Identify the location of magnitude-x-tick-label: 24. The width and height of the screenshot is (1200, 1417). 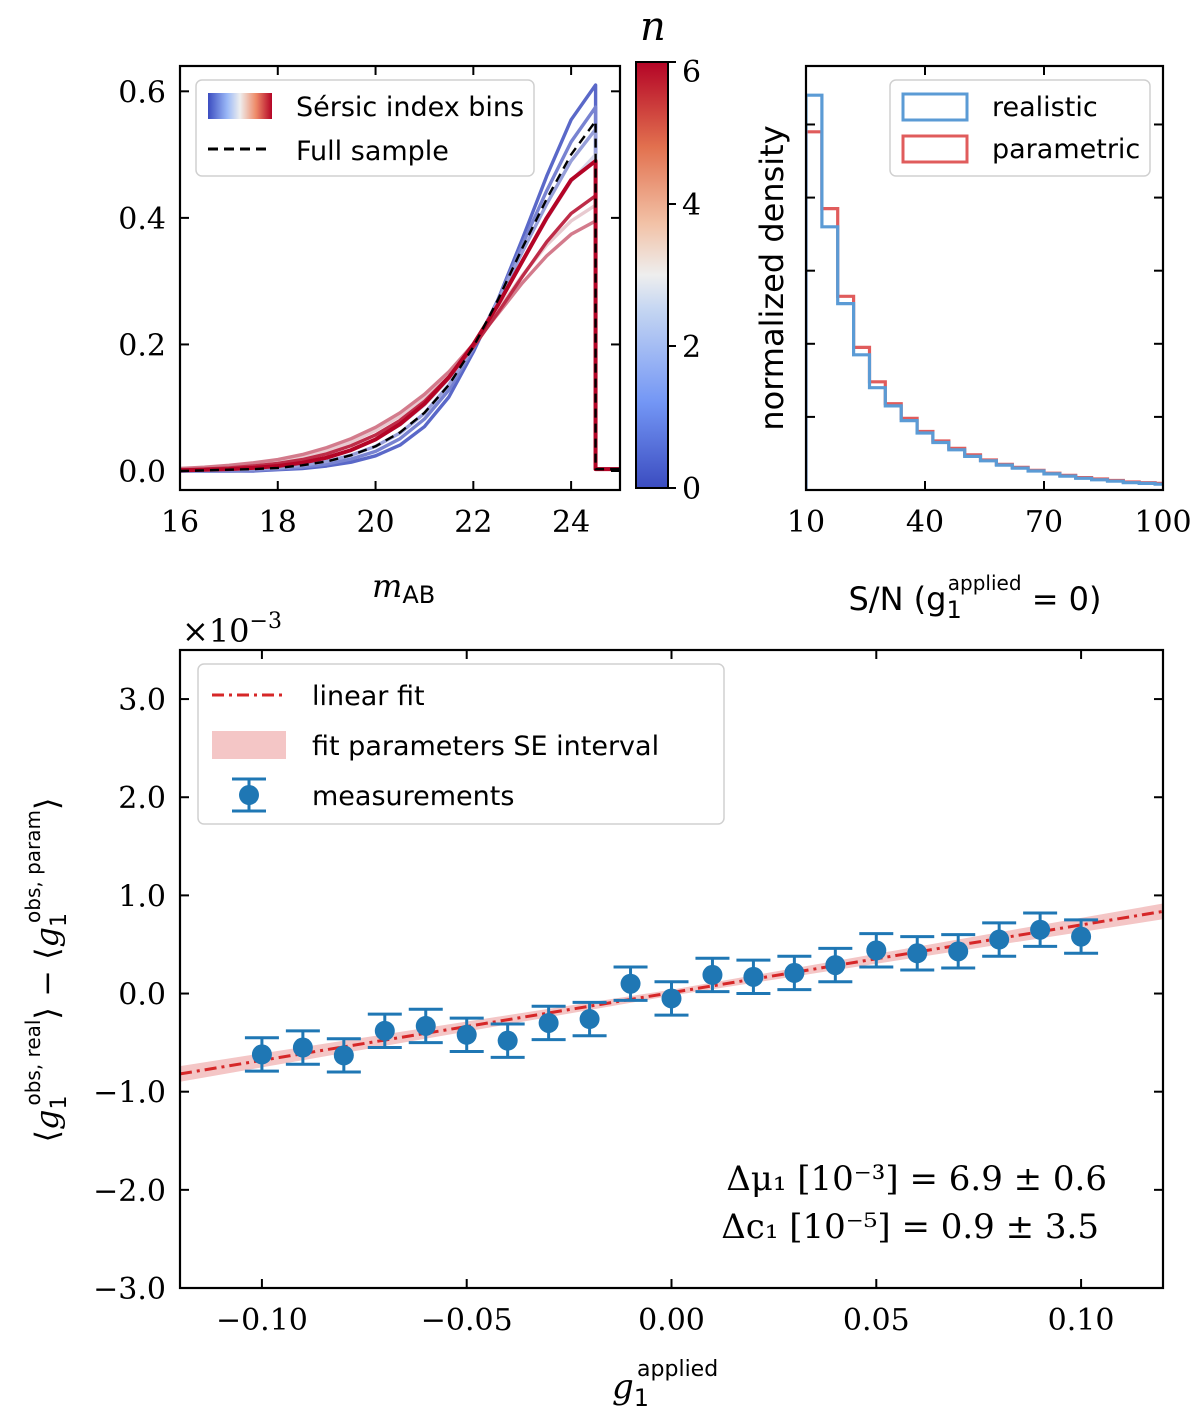
(571, 522).